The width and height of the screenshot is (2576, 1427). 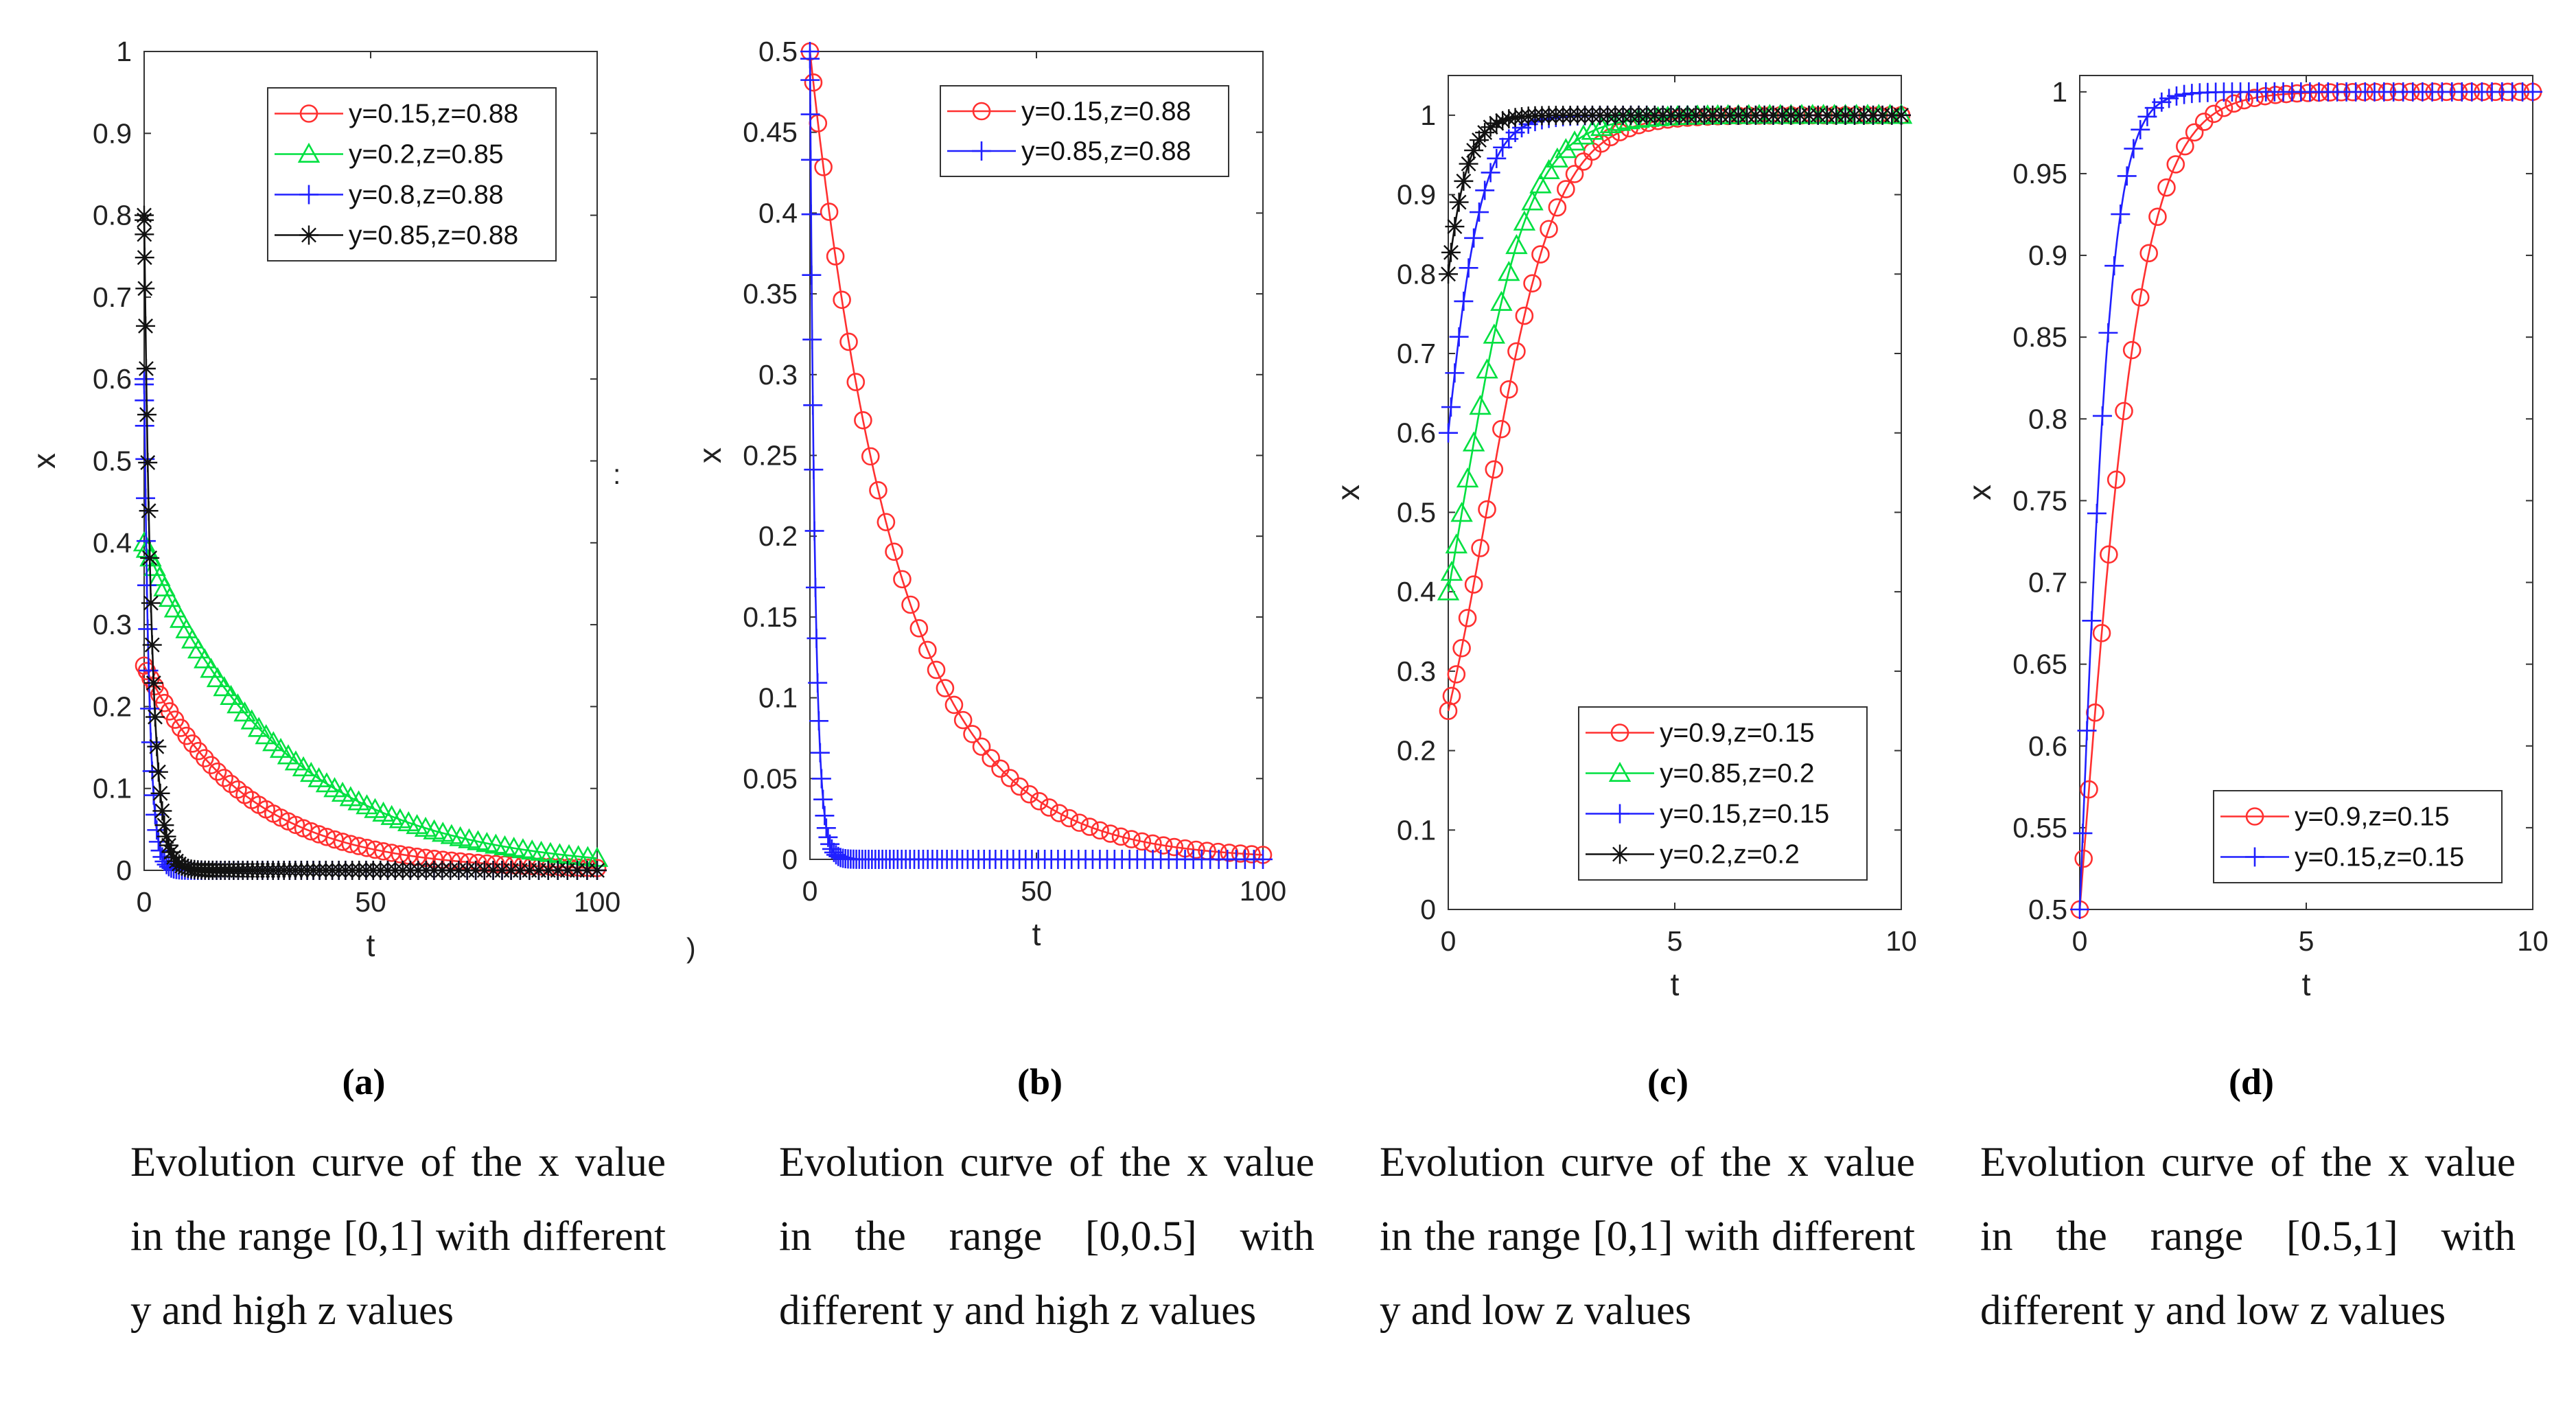 I want to click on series-star, so click(x=371, y=542).